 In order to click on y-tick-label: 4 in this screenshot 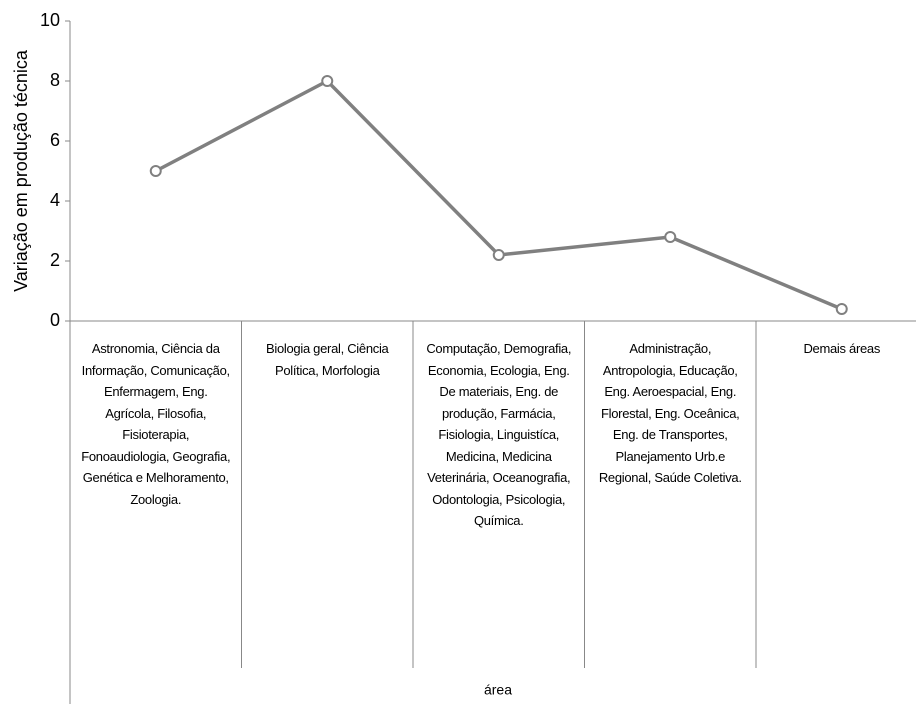, I will do `click(55, 200)`.